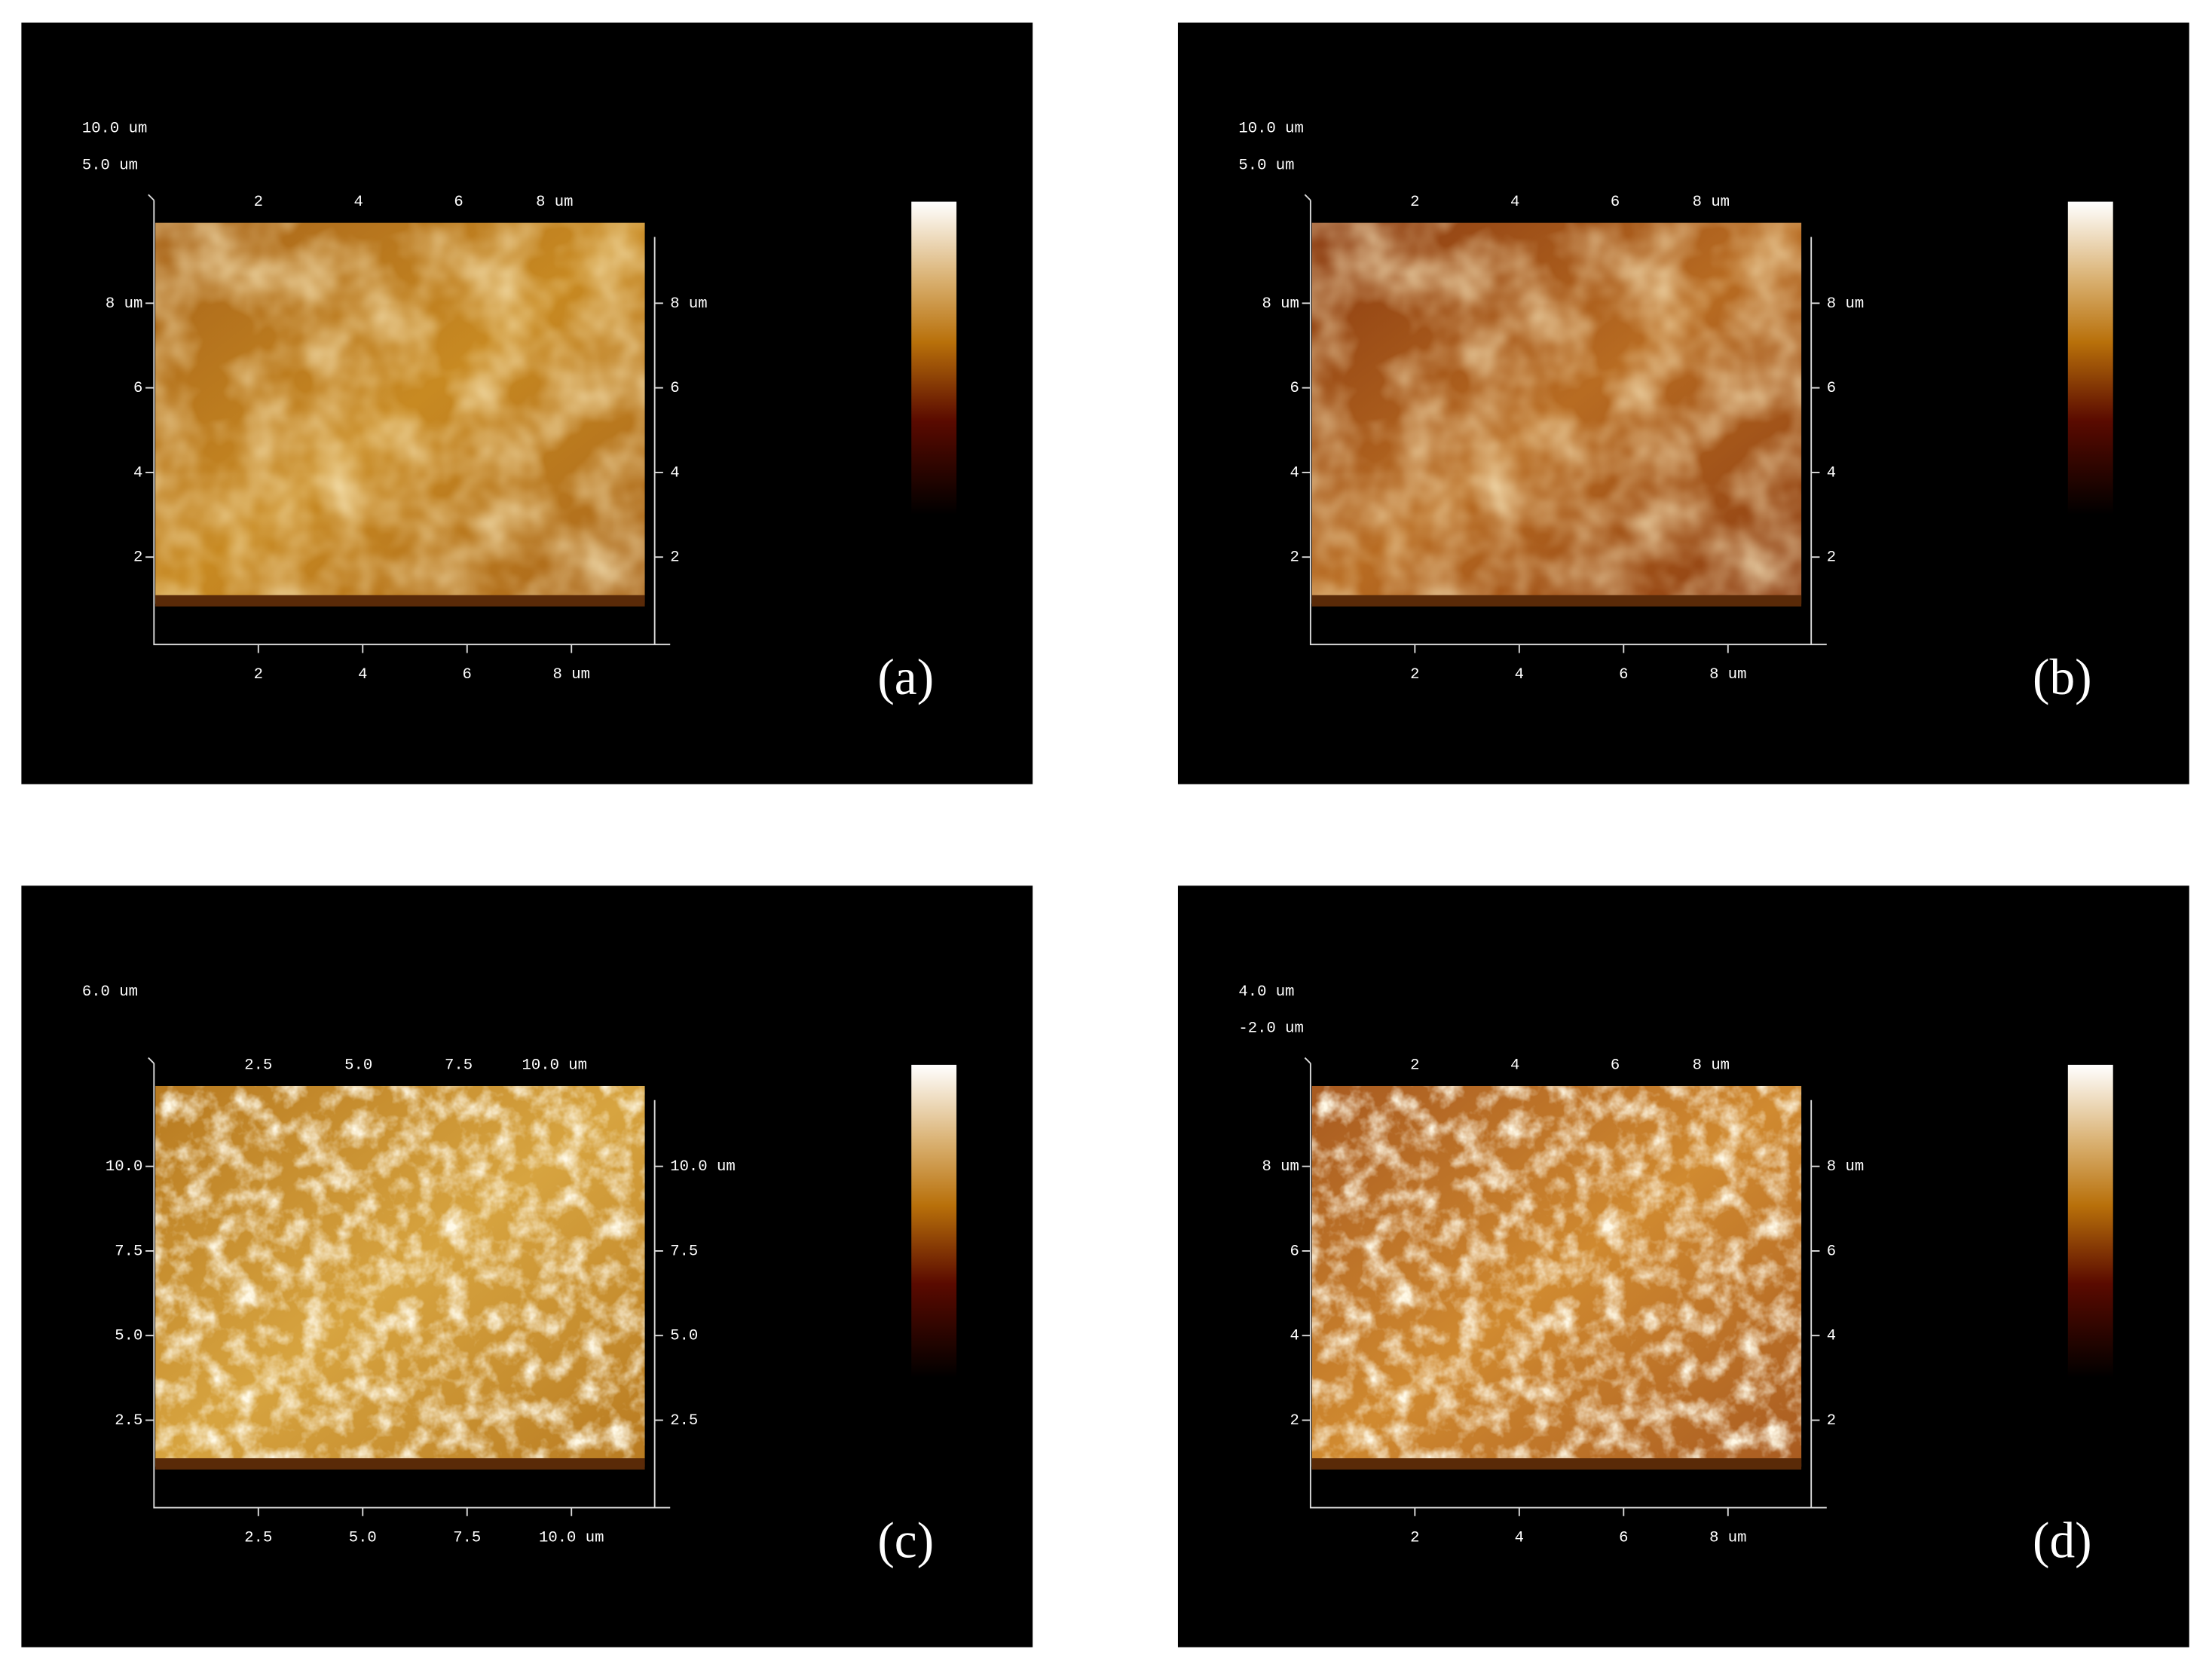 Image resolution: width=2212 pixels, height=1667 pixels. What do you see at coordinates (128, 1421) in the screenshot?
I see `left-tick-label: 2.5` at bounding box center [128, 1421].